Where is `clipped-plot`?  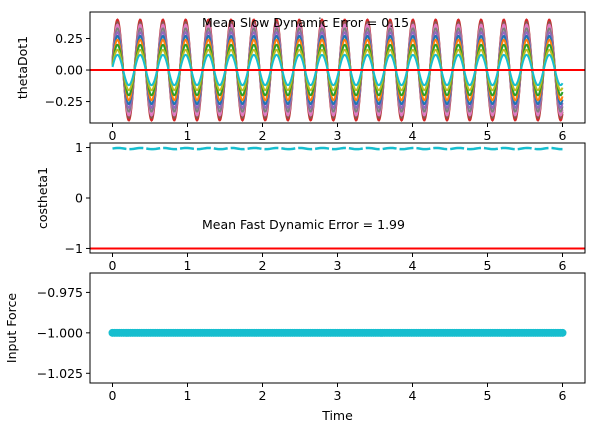
clipped-plot is located at coordinates (337, 332).